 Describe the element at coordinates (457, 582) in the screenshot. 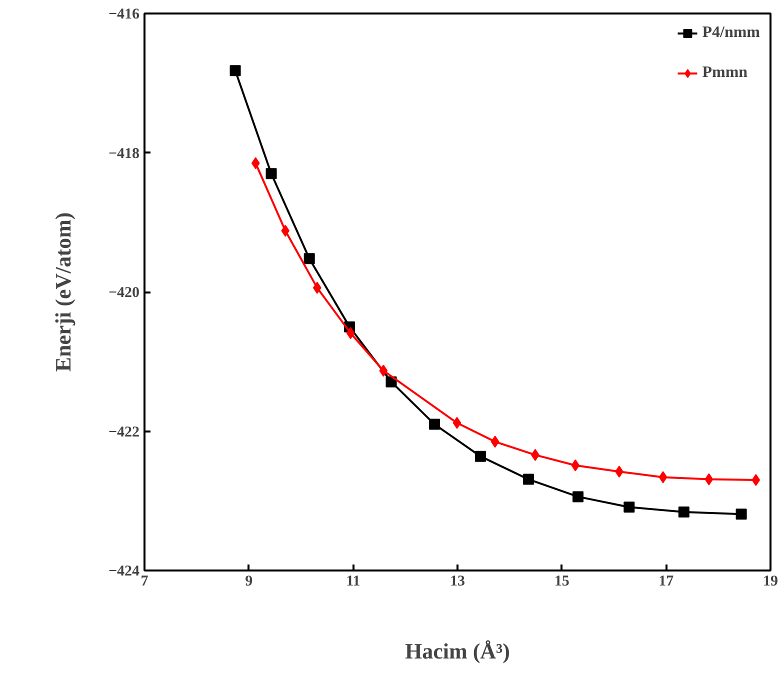

I see `x-tick-label: 13` at that location.